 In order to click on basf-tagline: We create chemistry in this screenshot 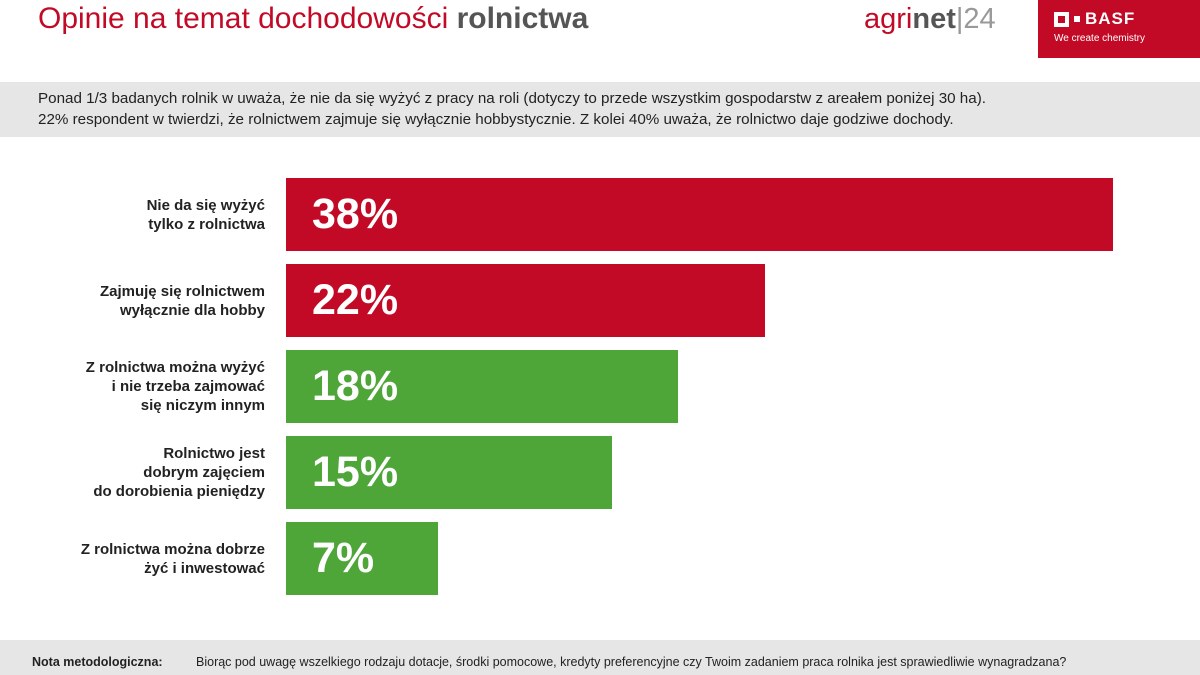, I will do `click(1099, 38)`.